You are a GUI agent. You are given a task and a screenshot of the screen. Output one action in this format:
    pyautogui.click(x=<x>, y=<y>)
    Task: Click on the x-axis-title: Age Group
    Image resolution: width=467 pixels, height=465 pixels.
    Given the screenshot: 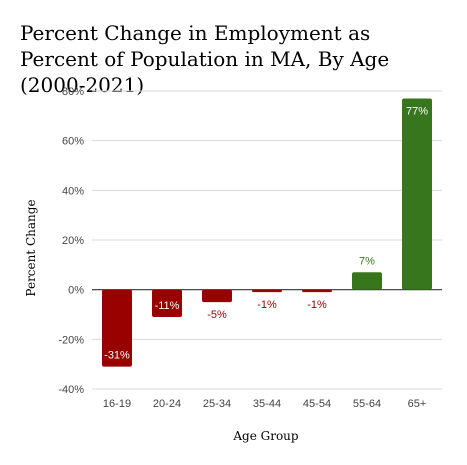 What is the action you would take?
    pyautogui.click(x=265, y=436)
    